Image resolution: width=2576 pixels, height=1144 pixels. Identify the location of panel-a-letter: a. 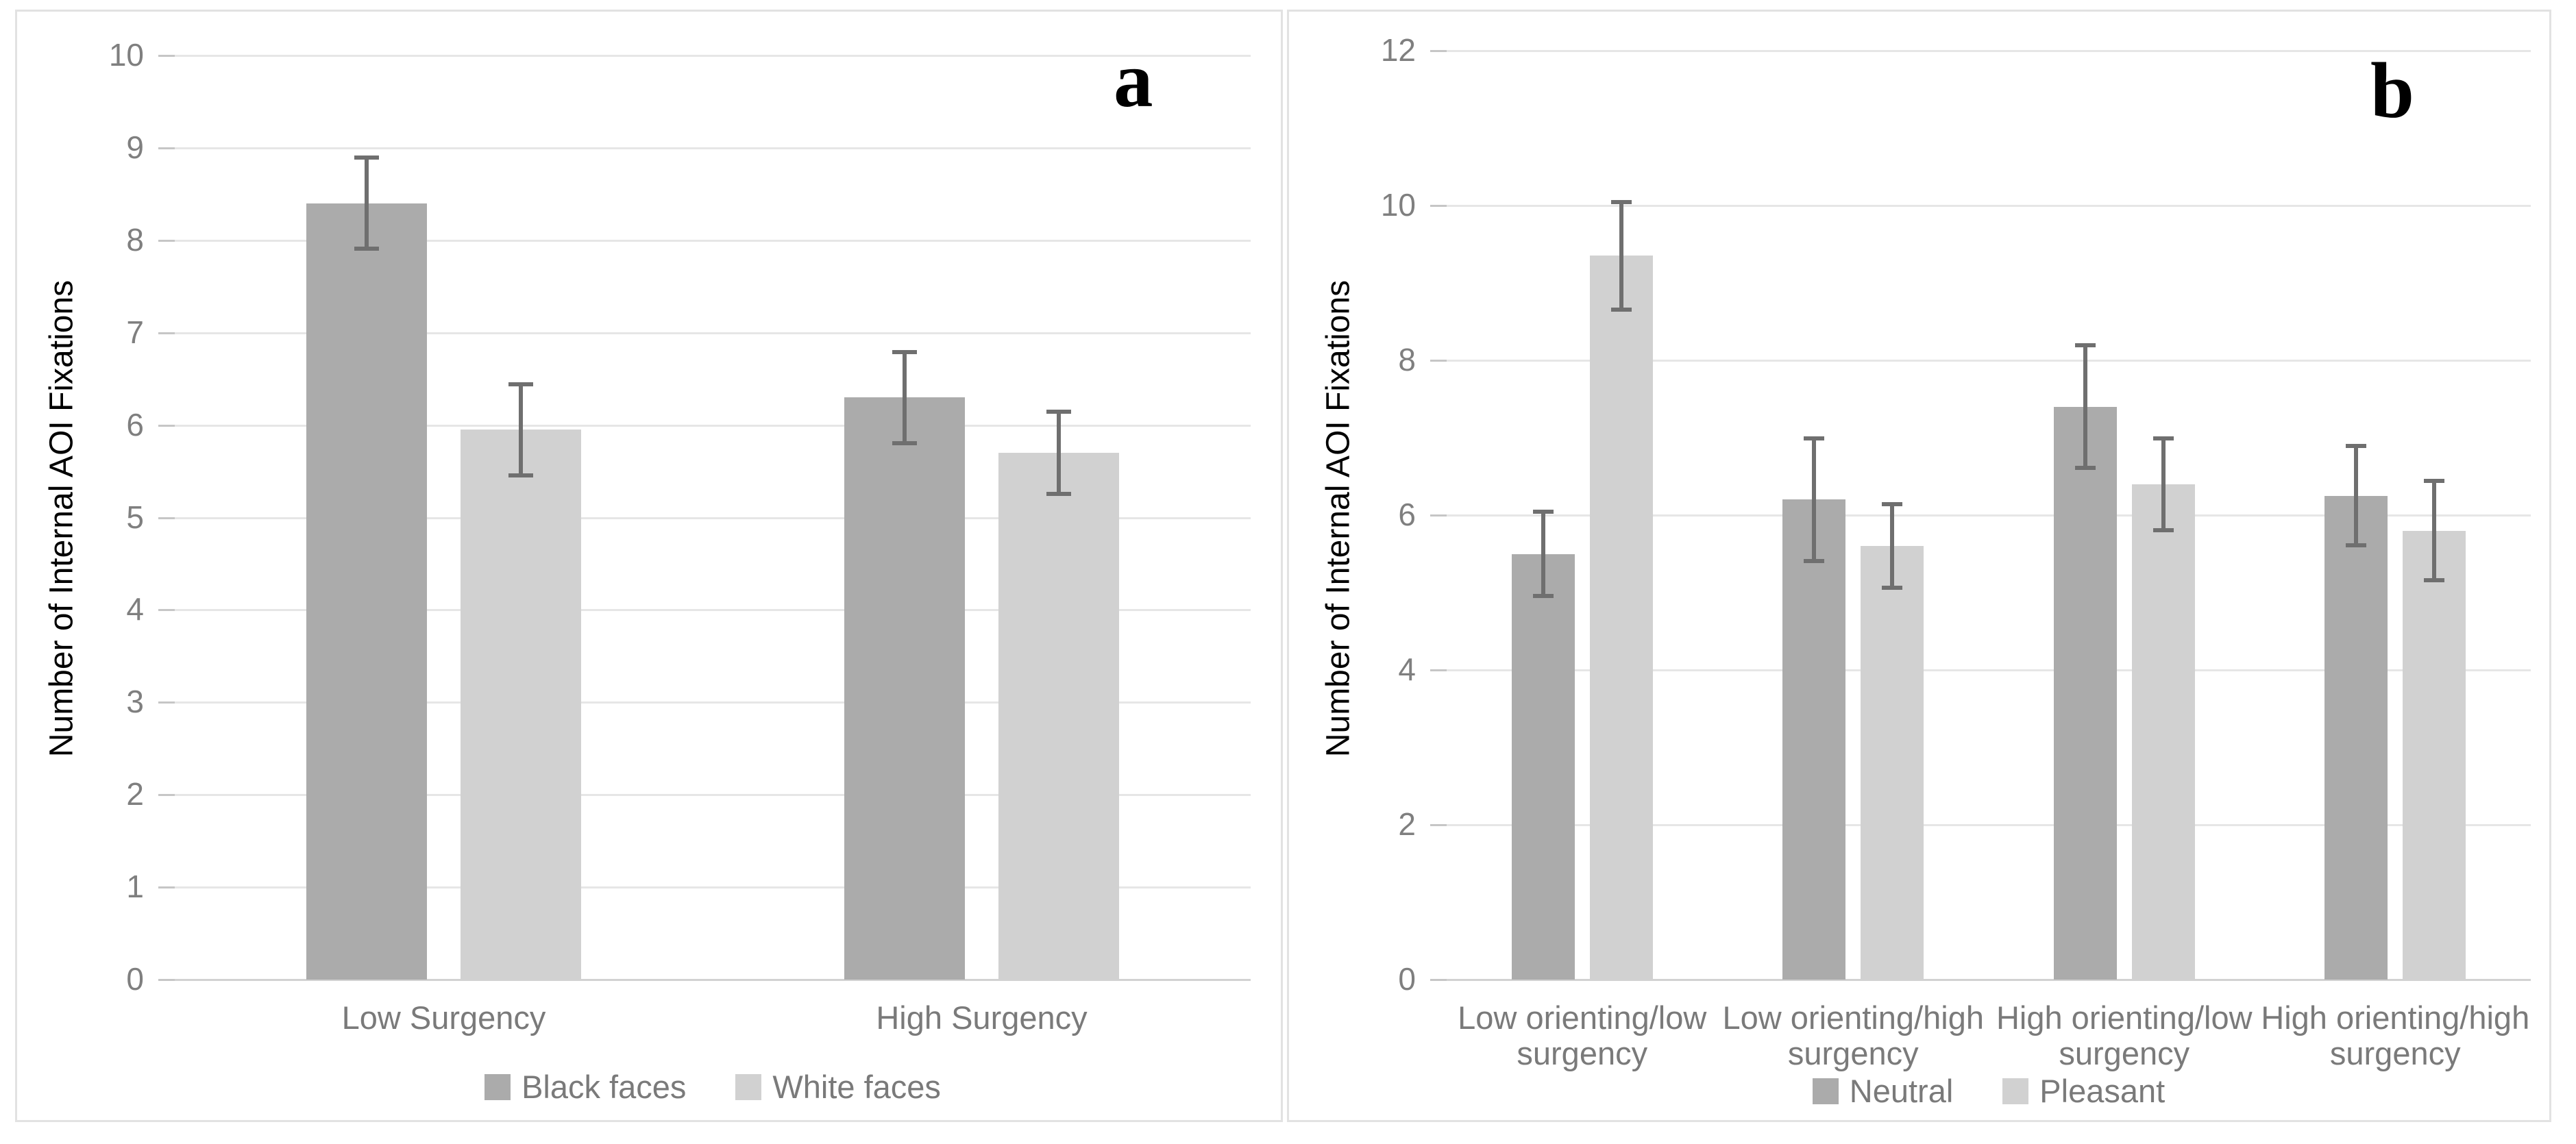
(1134, 79).